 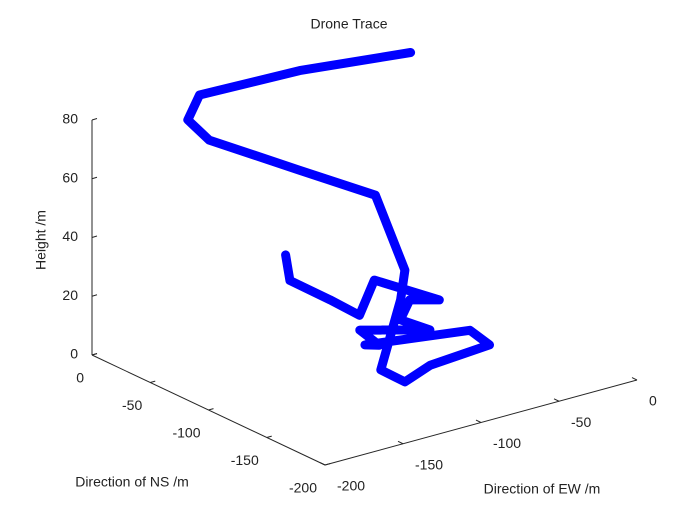 I want to click on x-tick-label: -100, so click(x=507, y=443).